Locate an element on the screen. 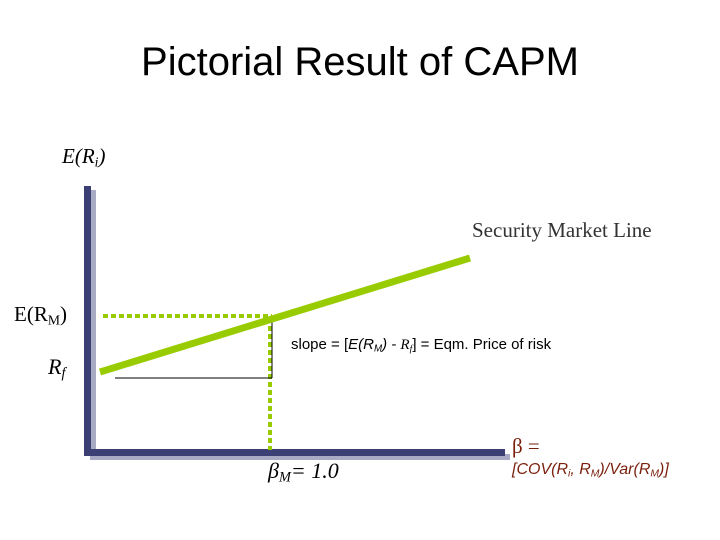 The width and height of the screenshot is (720, 540). x-axis is located at coordinates (294, 452).